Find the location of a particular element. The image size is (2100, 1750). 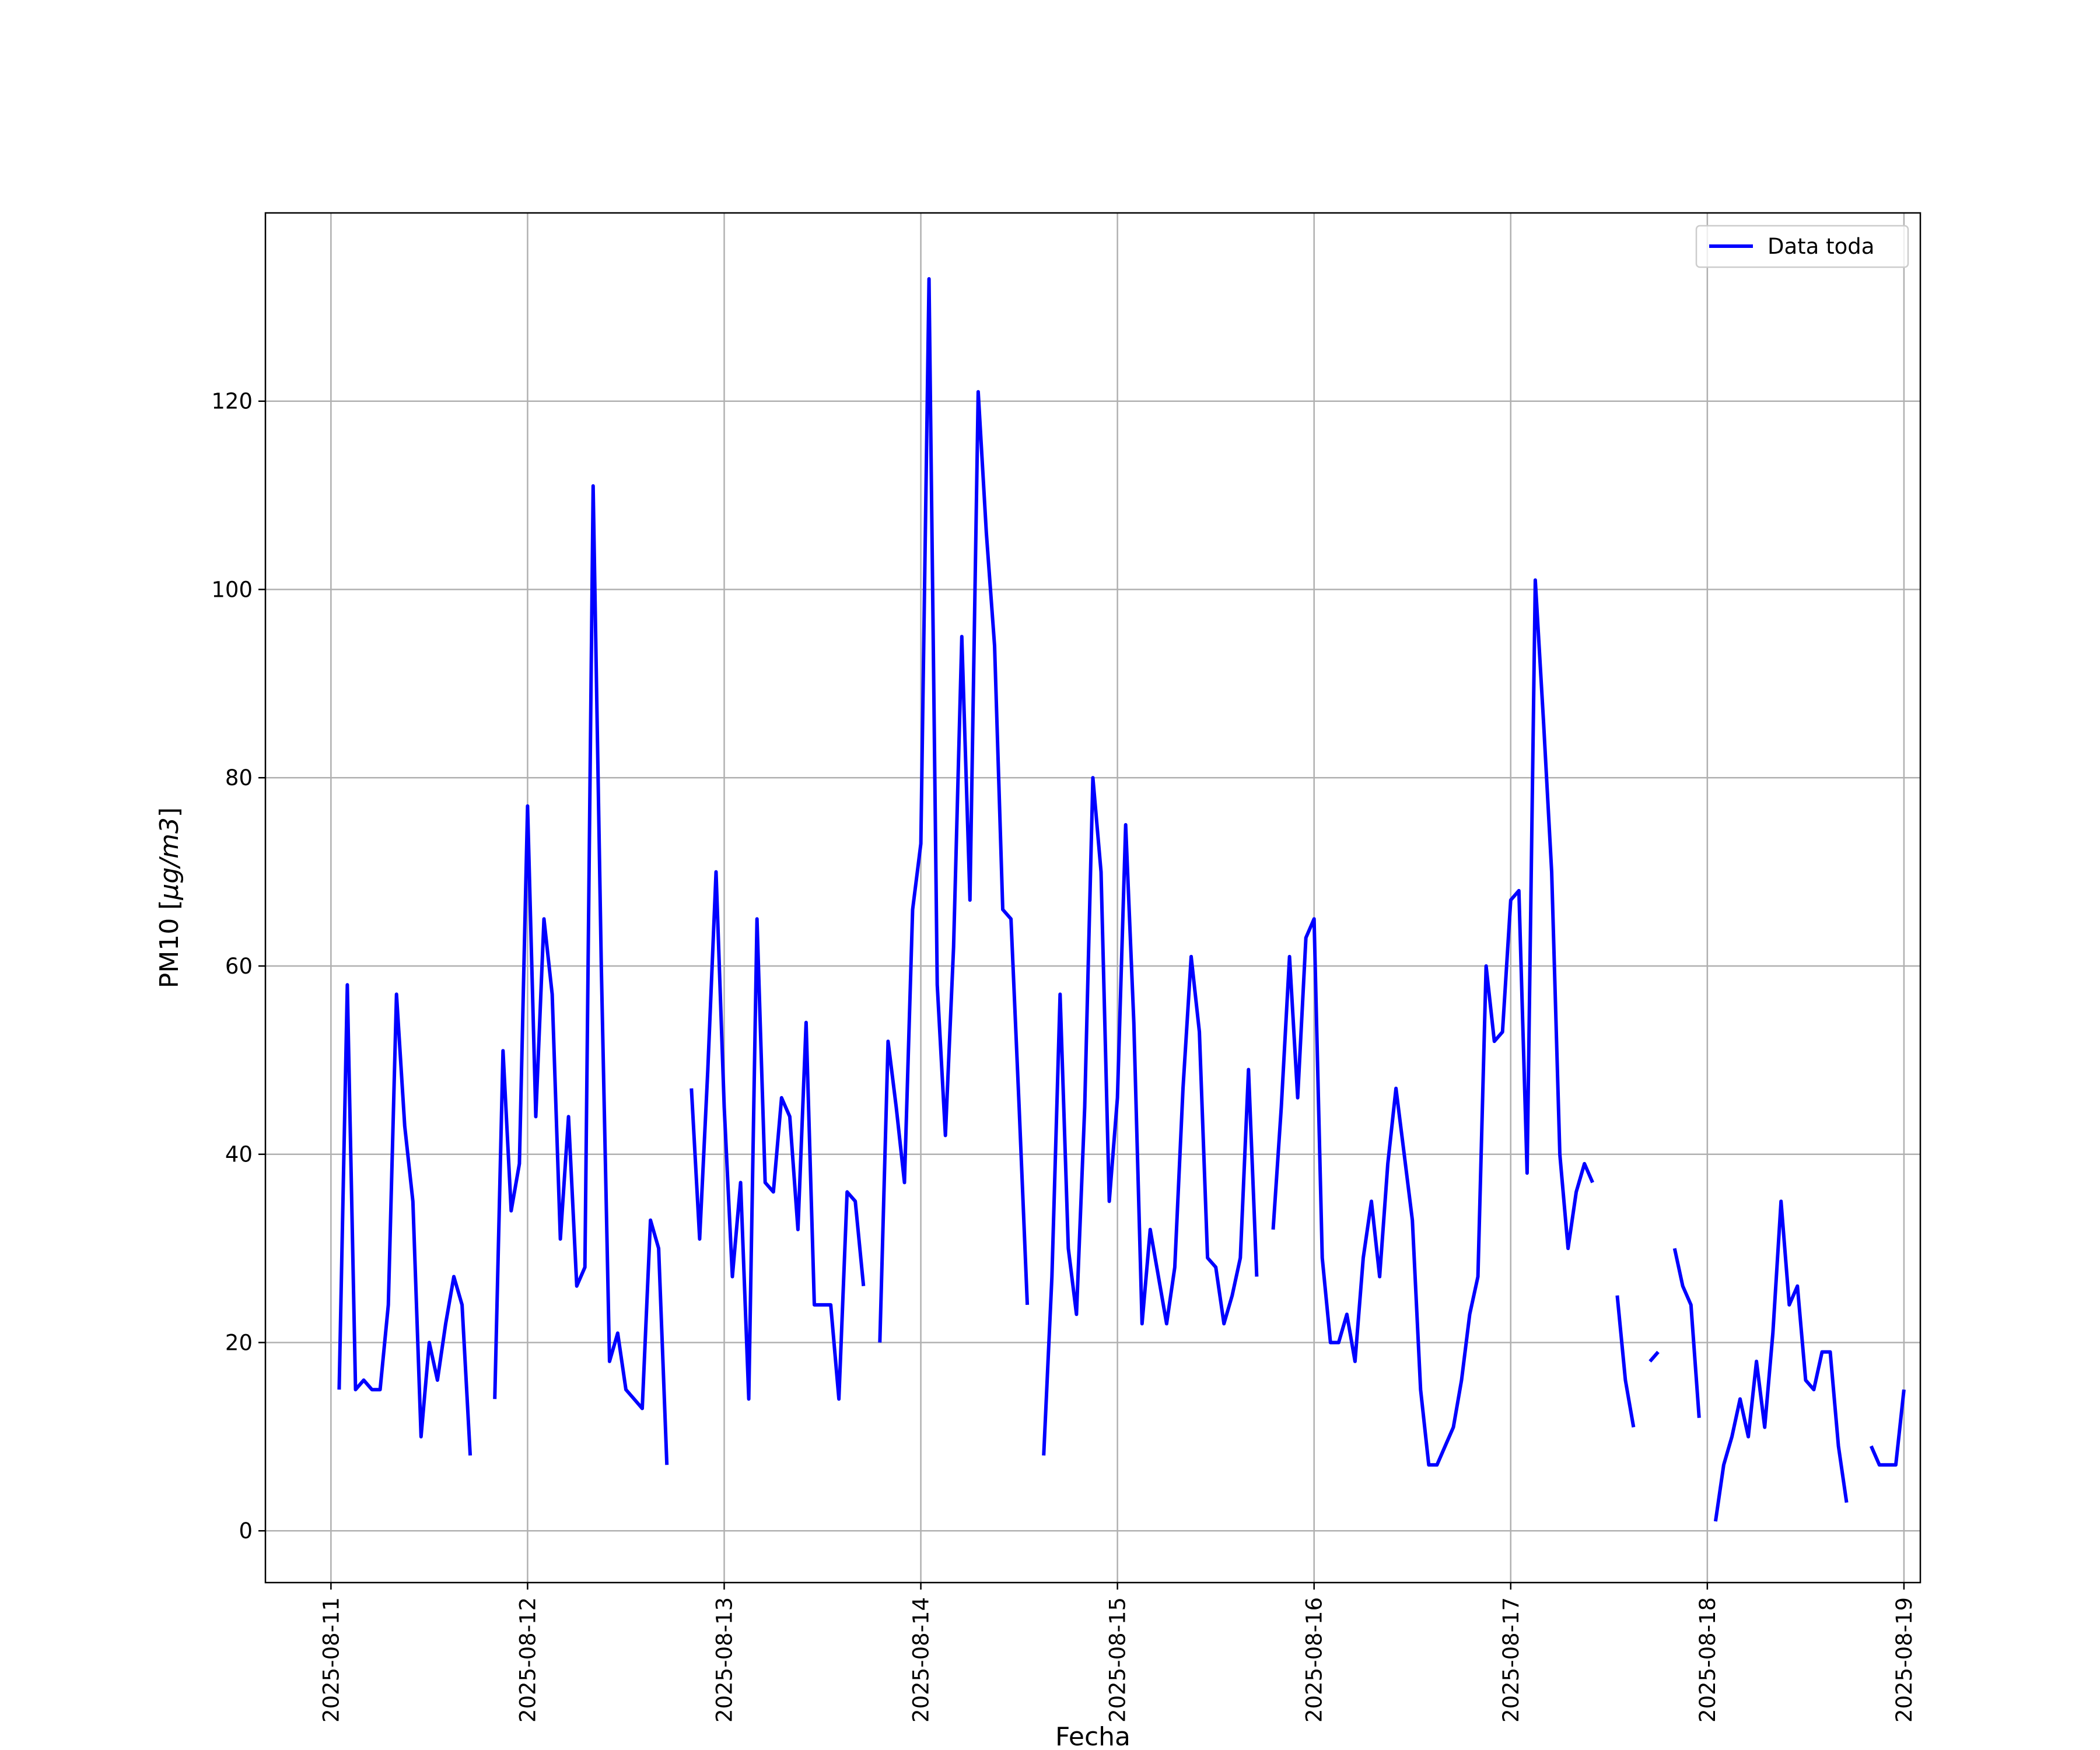

y-tick-label: 60 is located at coordinates (239, 966).